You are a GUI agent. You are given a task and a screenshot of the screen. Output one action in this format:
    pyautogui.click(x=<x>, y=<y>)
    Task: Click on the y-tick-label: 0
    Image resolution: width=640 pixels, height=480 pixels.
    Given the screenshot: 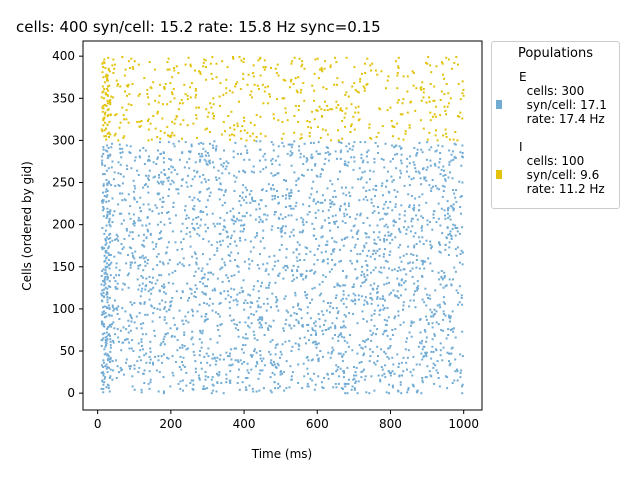 What is the action you would take?
    pyautogui.click(x=71, y=393)
    